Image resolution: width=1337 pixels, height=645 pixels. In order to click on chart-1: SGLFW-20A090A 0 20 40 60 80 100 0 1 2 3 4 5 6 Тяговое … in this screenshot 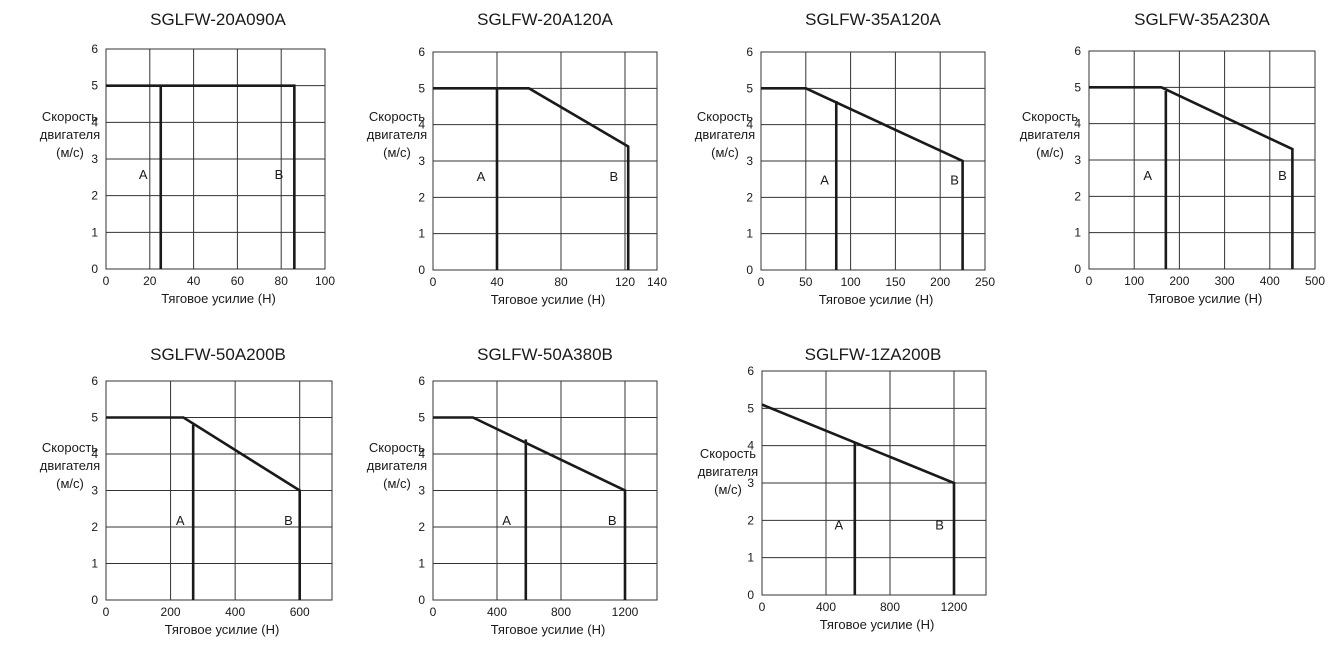, I will do `click(188, 158)`.